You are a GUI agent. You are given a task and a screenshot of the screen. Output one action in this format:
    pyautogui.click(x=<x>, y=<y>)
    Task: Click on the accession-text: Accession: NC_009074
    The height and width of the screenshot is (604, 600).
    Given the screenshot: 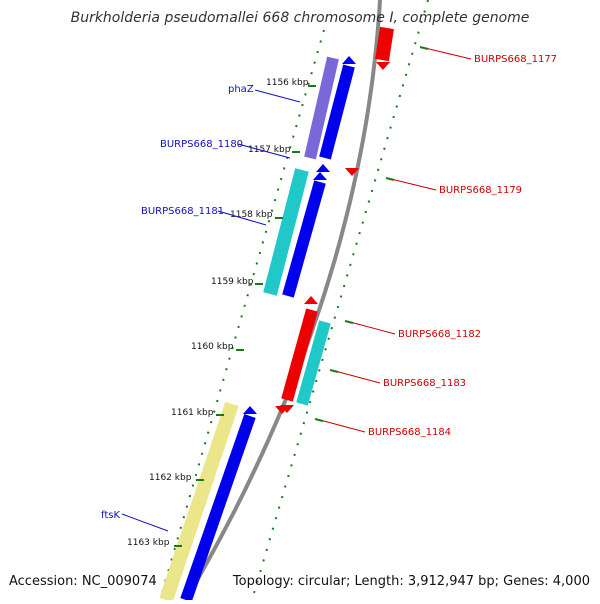 What is the action you would take?
    pyautogui.click(x=83, y=581)
    